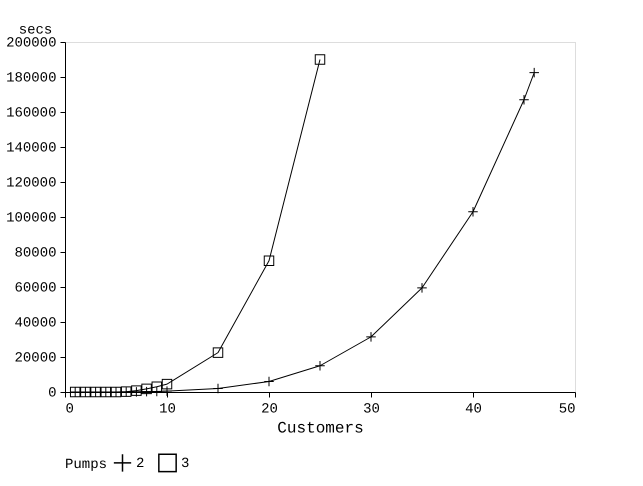  Describe the element at coordinates (52, 394) in the screenshot. I see `y-tick-label: 0` at that location.